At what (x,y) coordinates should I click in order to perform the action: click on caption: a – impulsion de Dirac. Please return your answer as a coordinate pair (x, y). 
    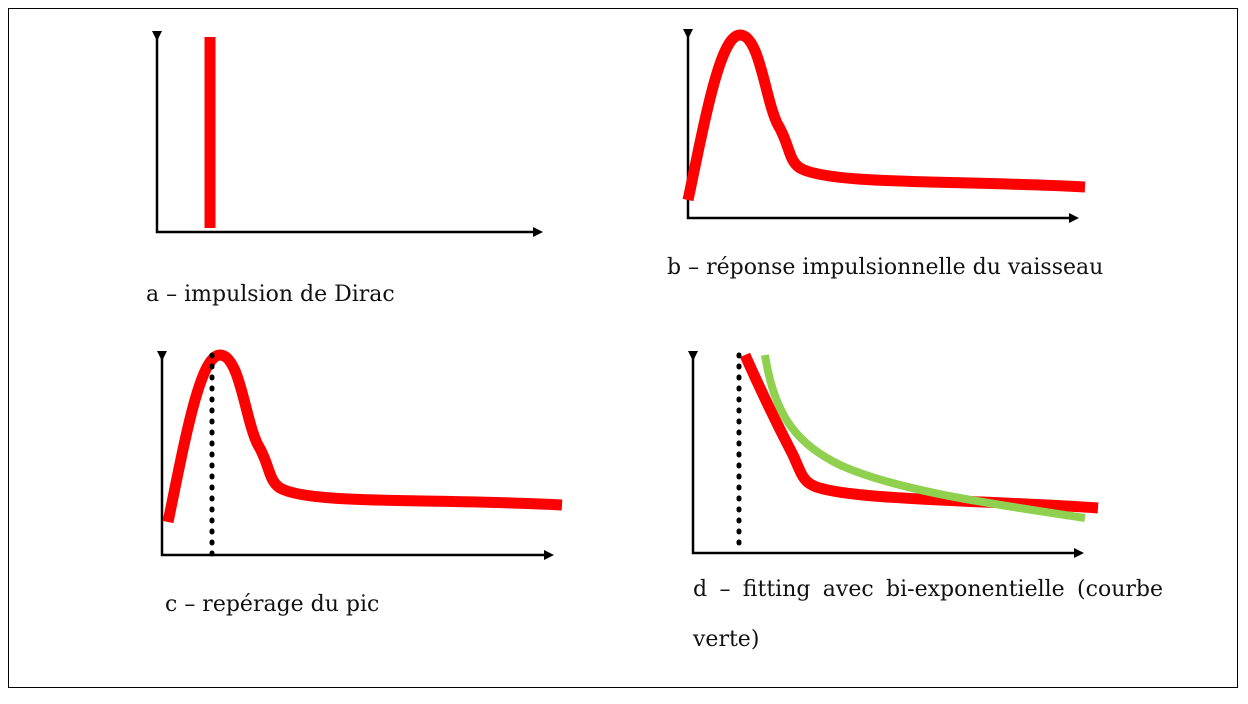
    Looking at the image, I should click on (270, 294).